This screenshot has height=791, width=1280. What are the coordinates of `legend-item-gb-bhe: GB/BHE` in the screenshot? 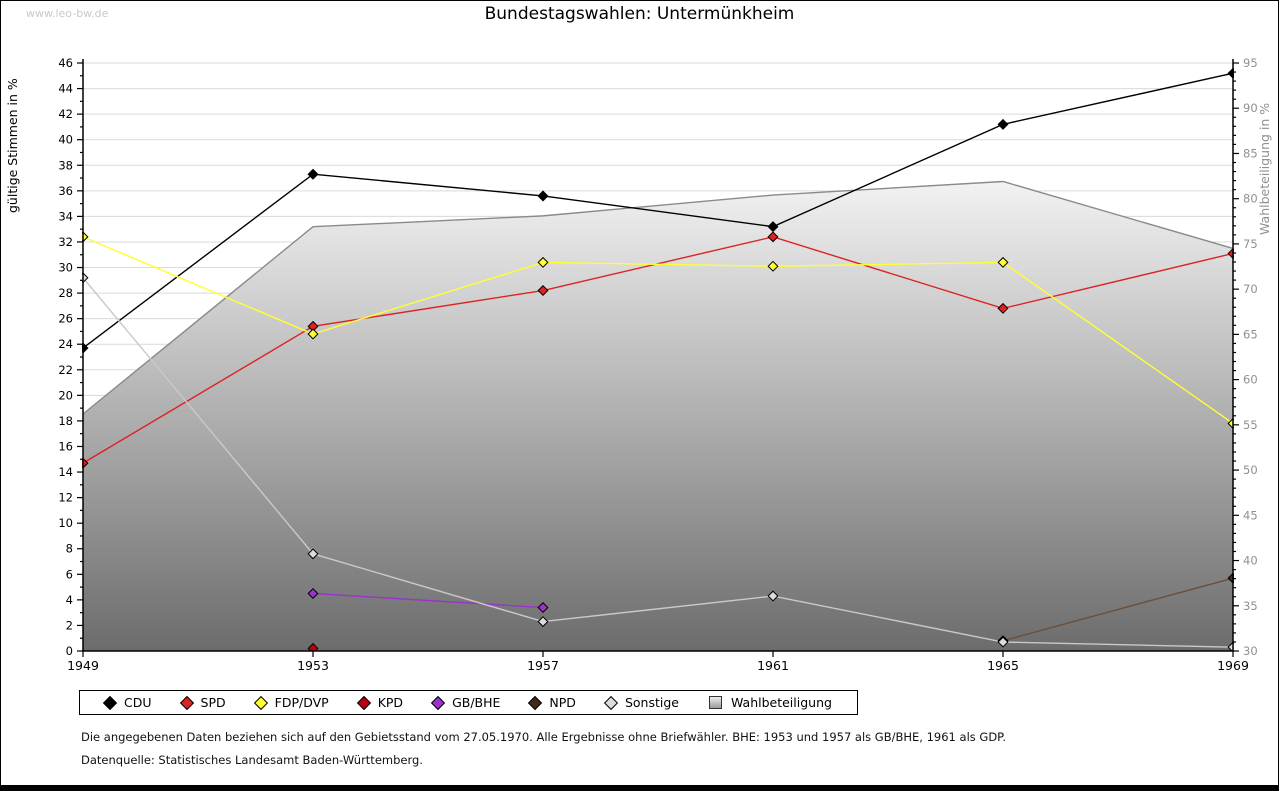 It's located at (466, 702).